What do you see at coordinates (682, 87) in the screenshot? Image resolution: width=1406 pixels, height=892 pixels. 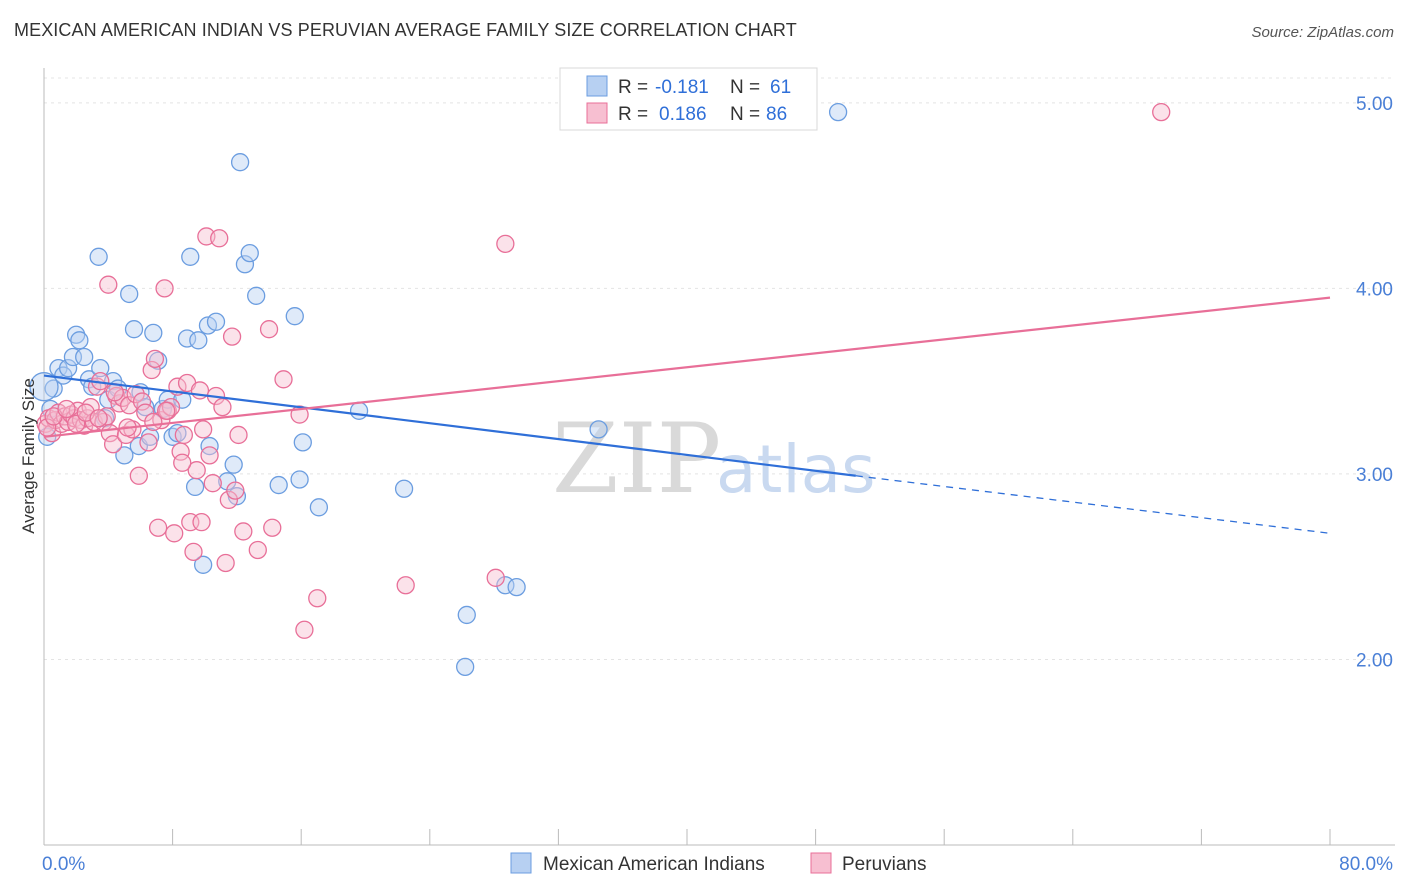 I see `legend-r-value-1: -0.181` at bounding box center [682, 87].